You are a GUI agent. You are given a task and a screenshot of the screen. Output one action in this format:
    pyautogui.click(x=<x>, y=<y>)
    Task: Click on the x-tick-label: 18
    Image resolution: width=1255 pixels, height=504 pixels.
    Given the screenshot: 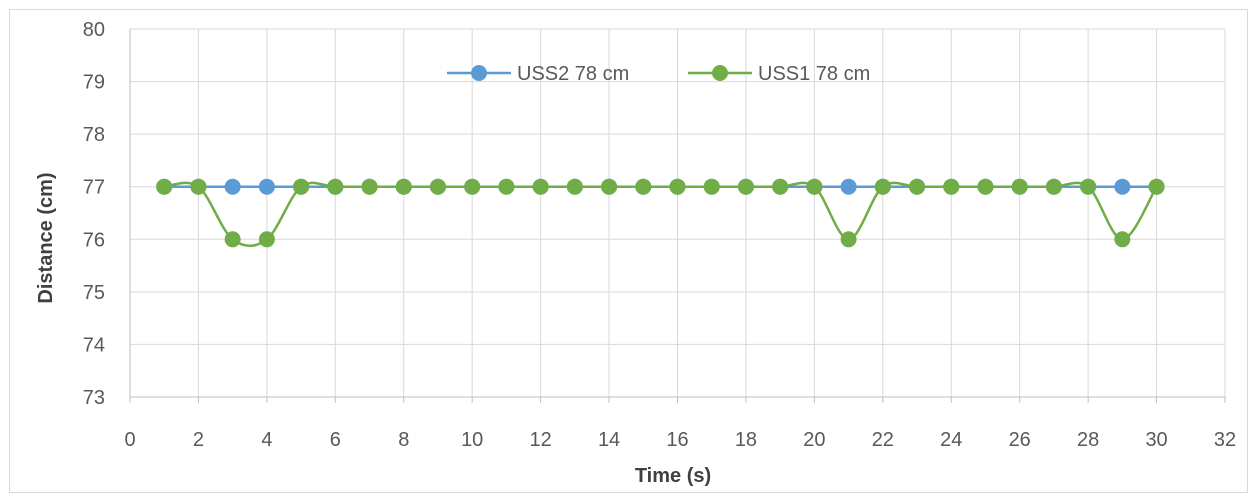 What is the action you would take?
    pyautogui.click(x=746, y=440)
    